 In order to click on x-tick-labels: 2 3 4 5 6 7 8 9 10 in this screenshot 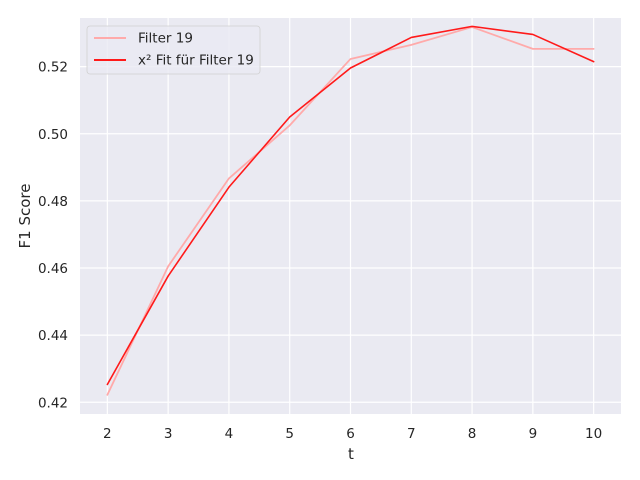, I will do `click(352, 434)`.